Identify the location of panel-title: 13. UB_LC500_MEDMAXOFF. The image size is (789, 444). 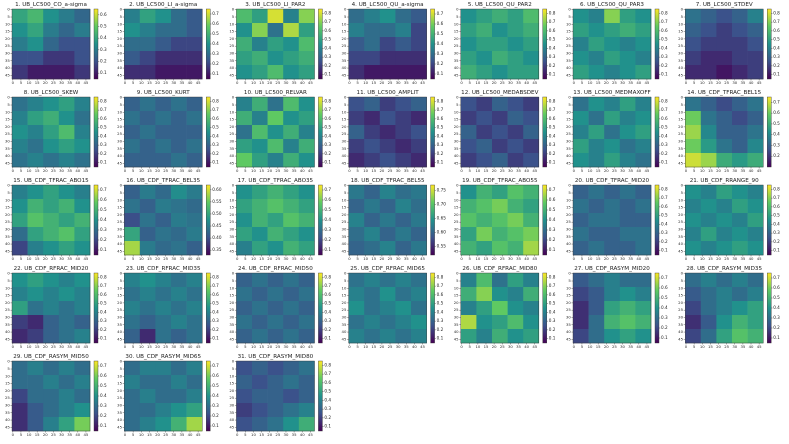
(612, 93).